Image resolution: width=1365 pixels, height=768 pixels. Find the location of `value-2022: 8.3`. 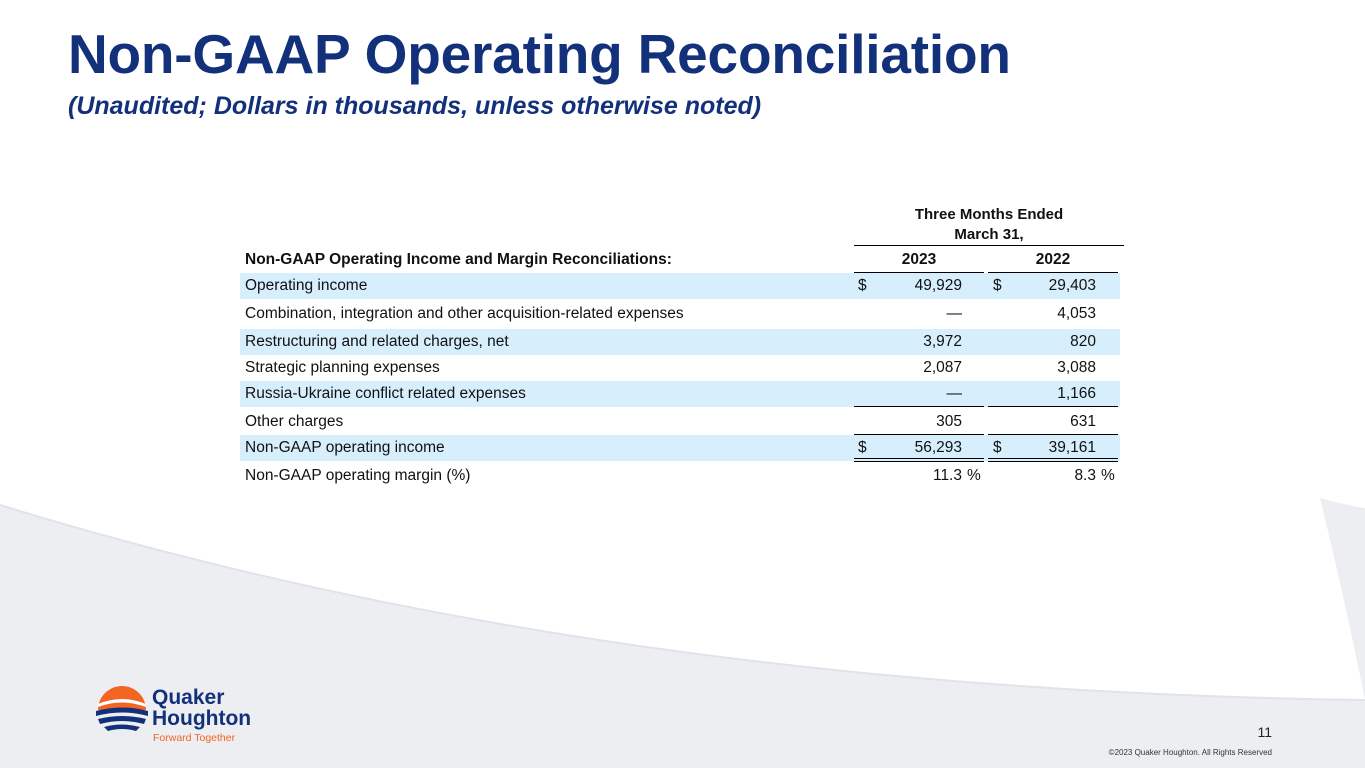

value-2022: 8.3 is located at coordinates (1085, 475).